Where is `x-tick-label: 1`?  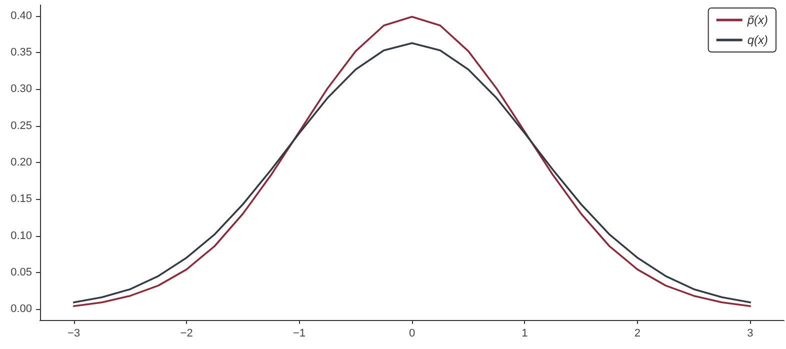 x-tick-label: 1 is located at coordinates (525, 334).